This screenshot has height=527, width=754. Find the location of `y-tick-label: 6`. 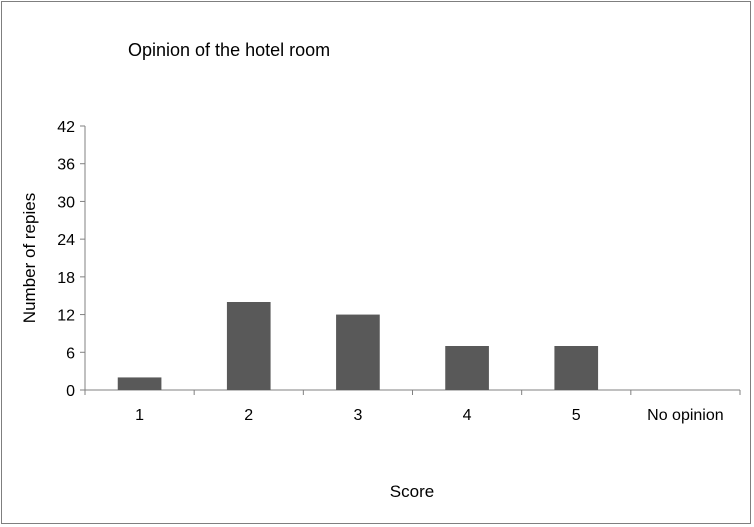

y-tick-label: 6 is located at coordinates (70, 353).